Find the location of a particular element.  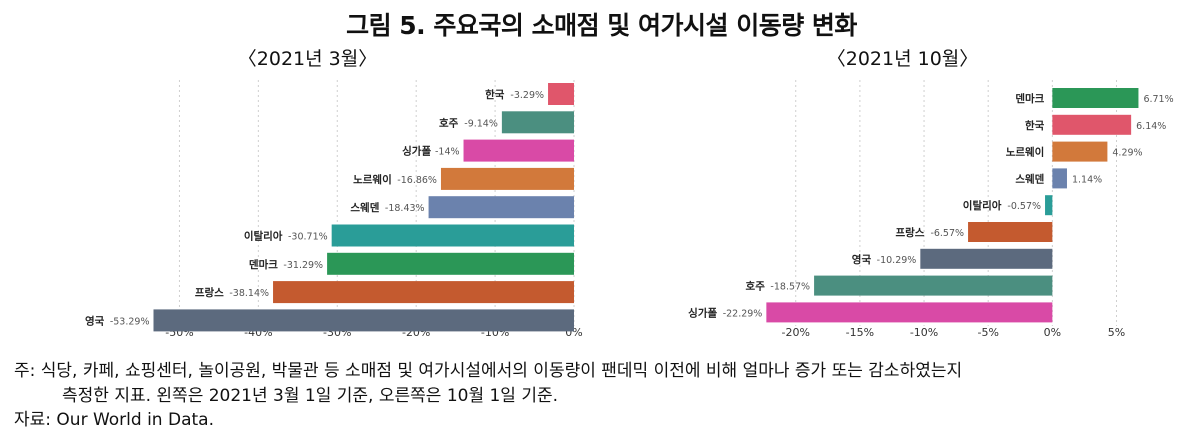

x-tick-label: -20% is located at coordinates (796, 332).